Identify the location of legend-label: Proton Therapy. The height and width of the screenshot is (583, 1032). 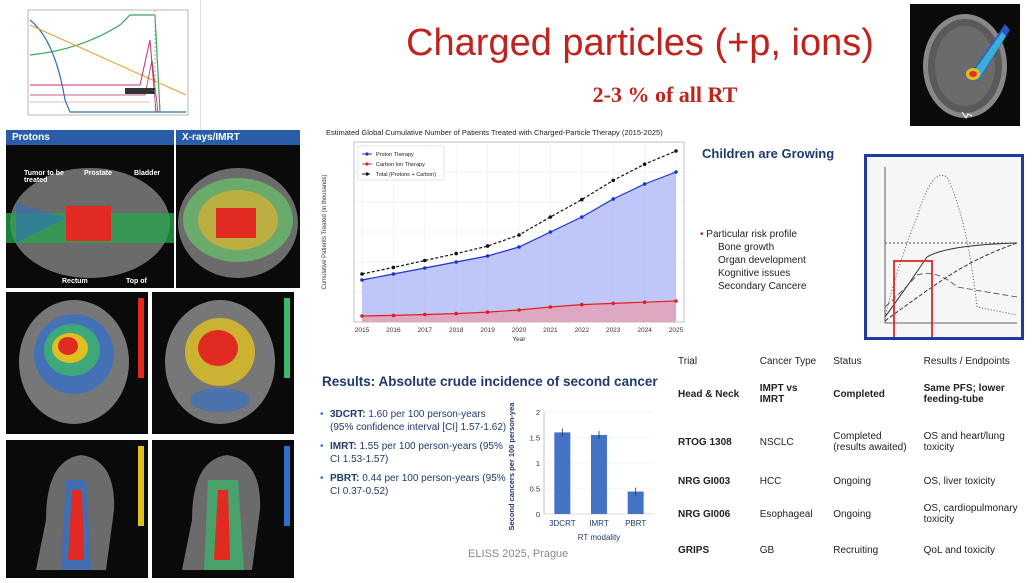
(395, 155).